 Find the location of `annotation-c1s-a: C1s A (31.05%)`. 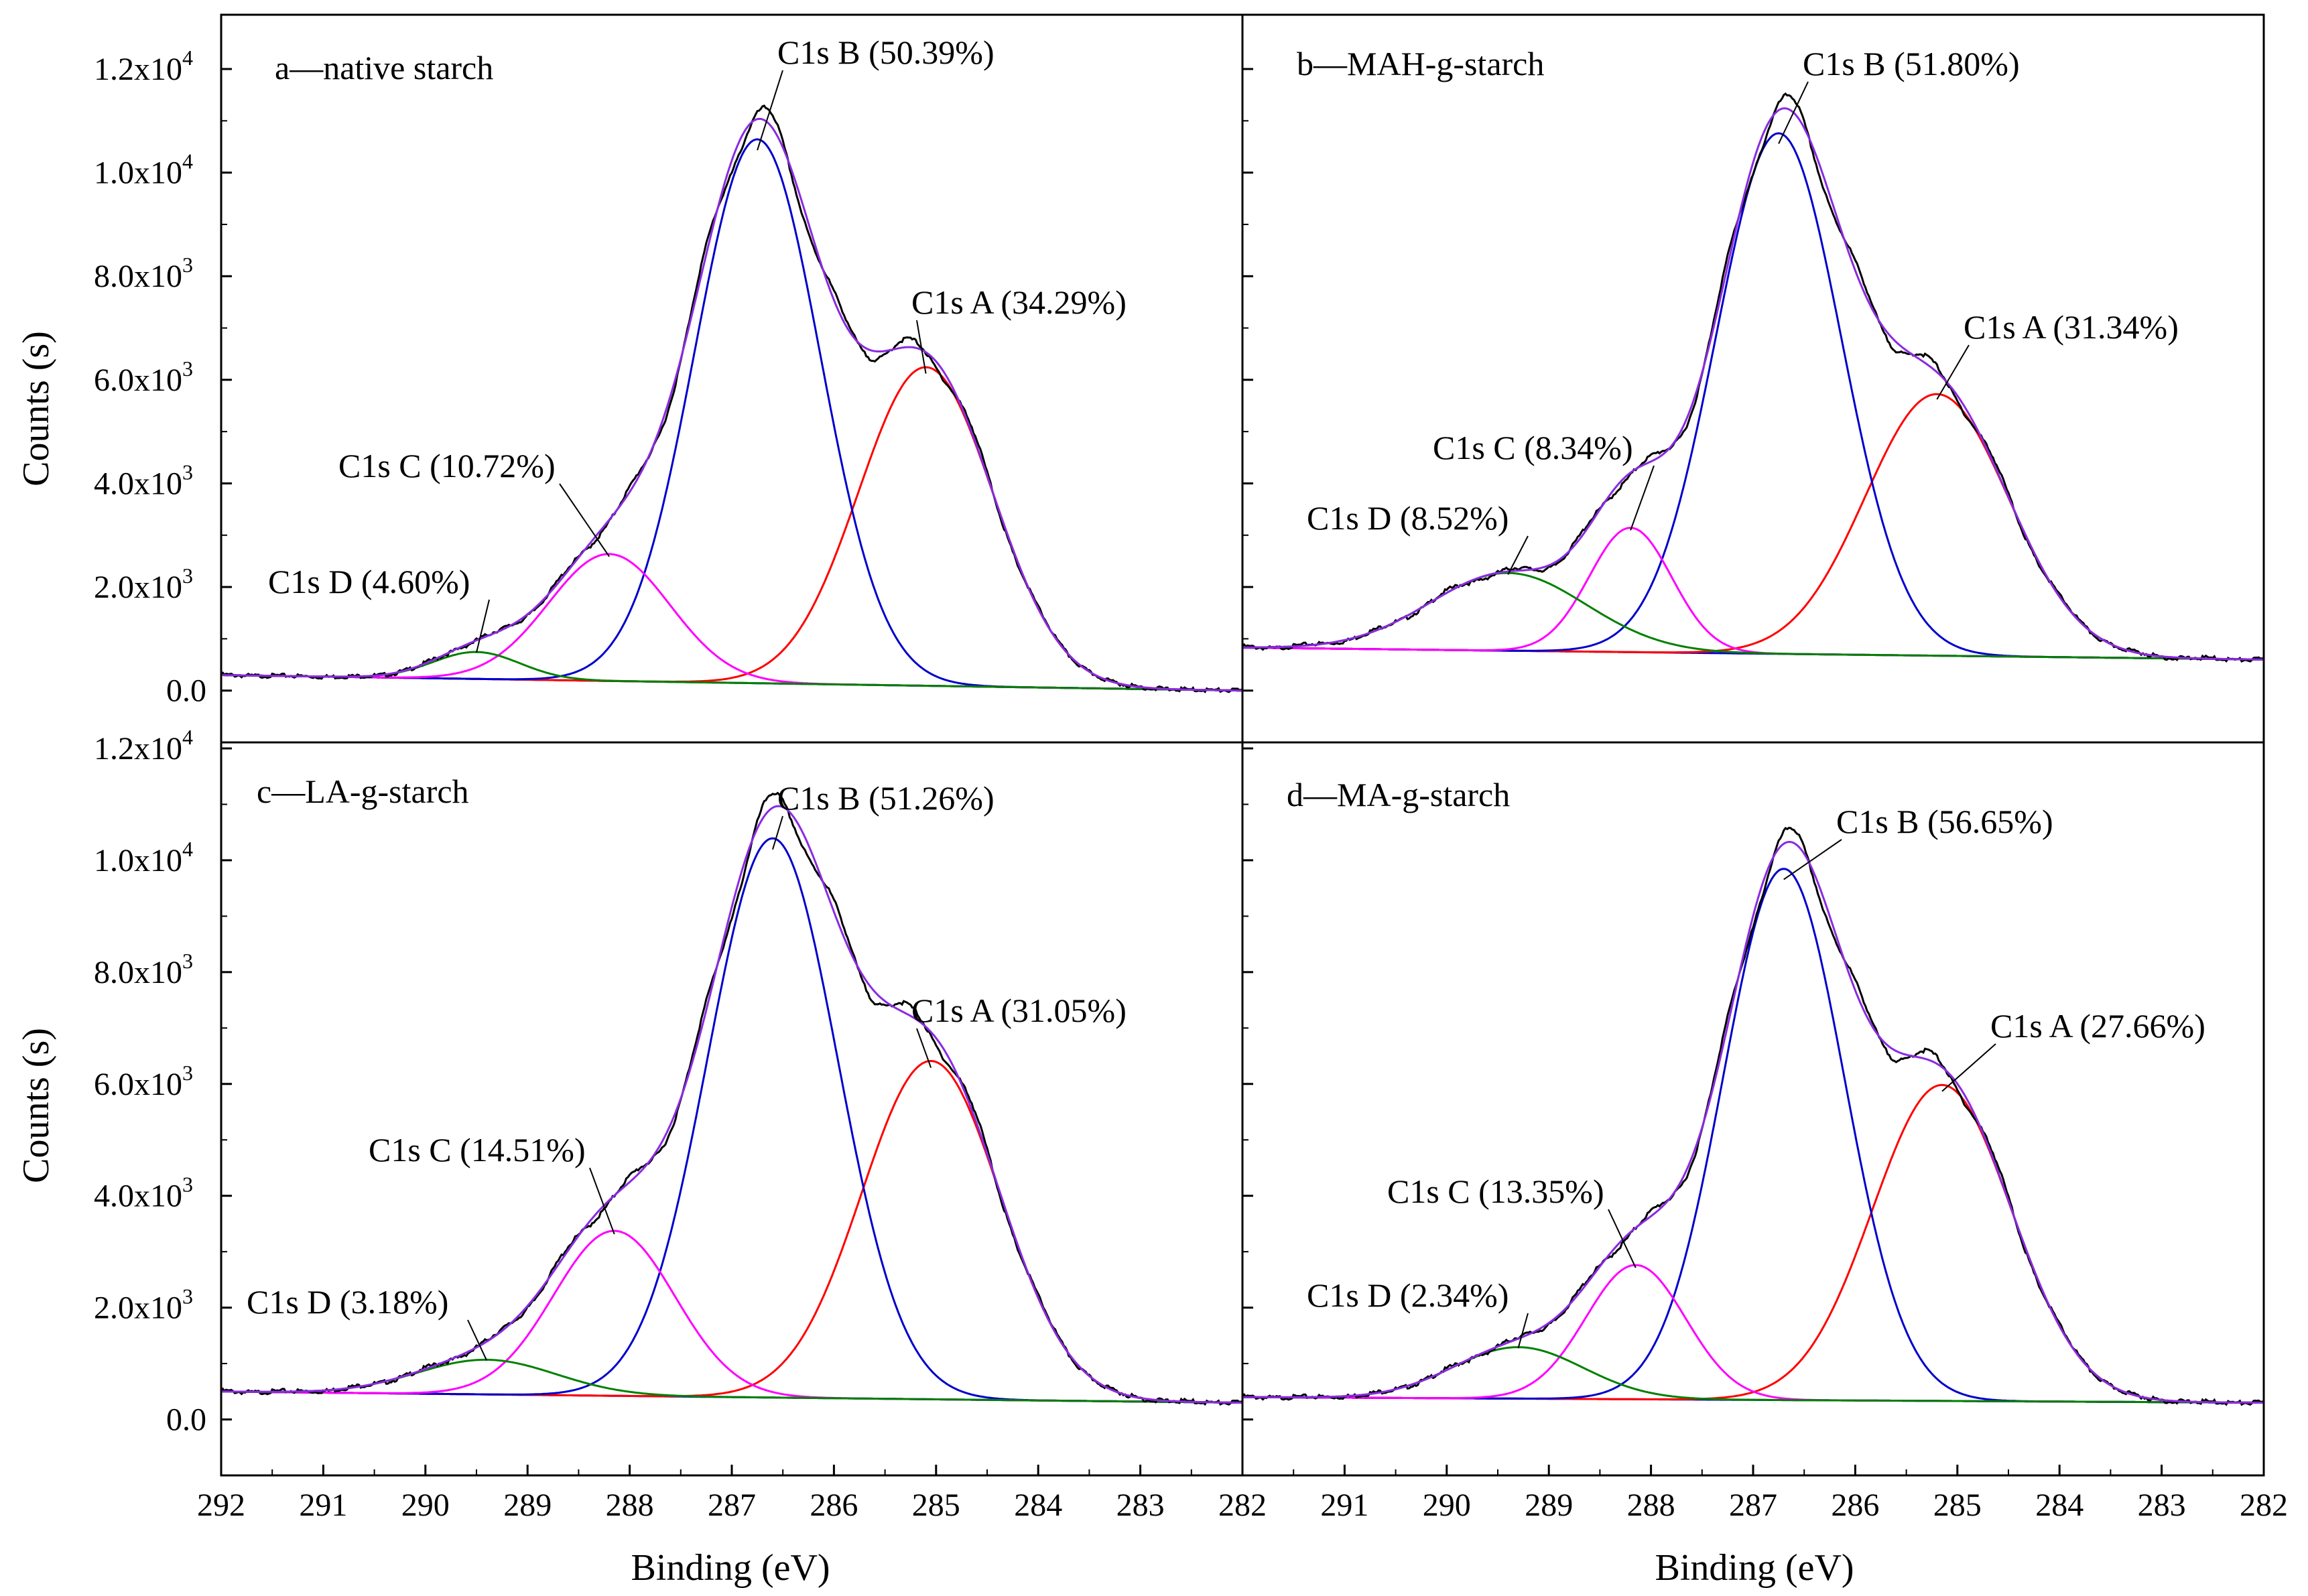

annotation-c1s-a: C1s A (31.05%) is located at coordinates (1019, 1010).